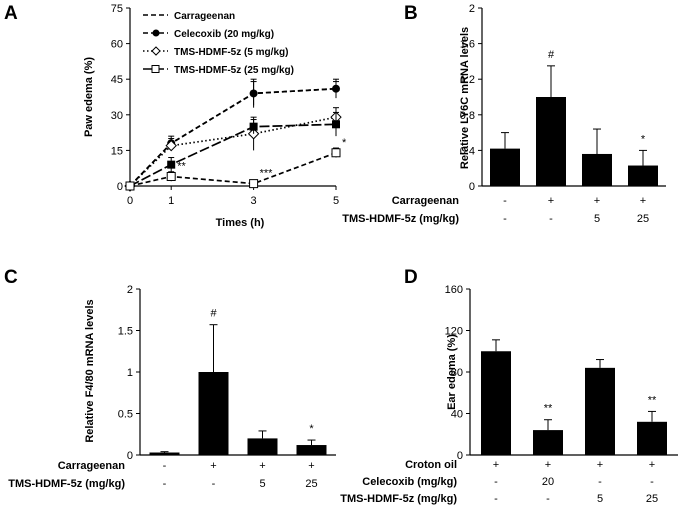  I want to click on condition-row-label: Croton oil, so click(431, 465).